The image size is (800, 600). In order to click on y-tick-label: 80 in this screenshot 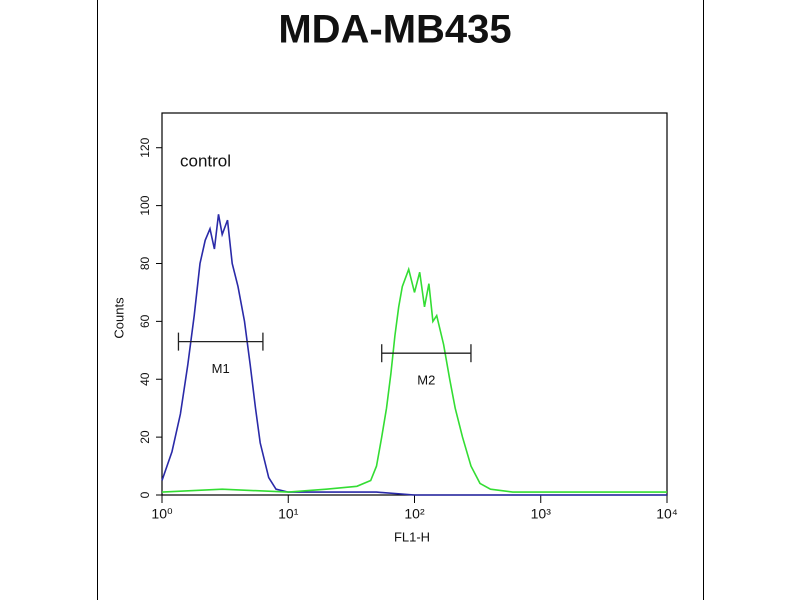, I will do `click(145, 263)`.